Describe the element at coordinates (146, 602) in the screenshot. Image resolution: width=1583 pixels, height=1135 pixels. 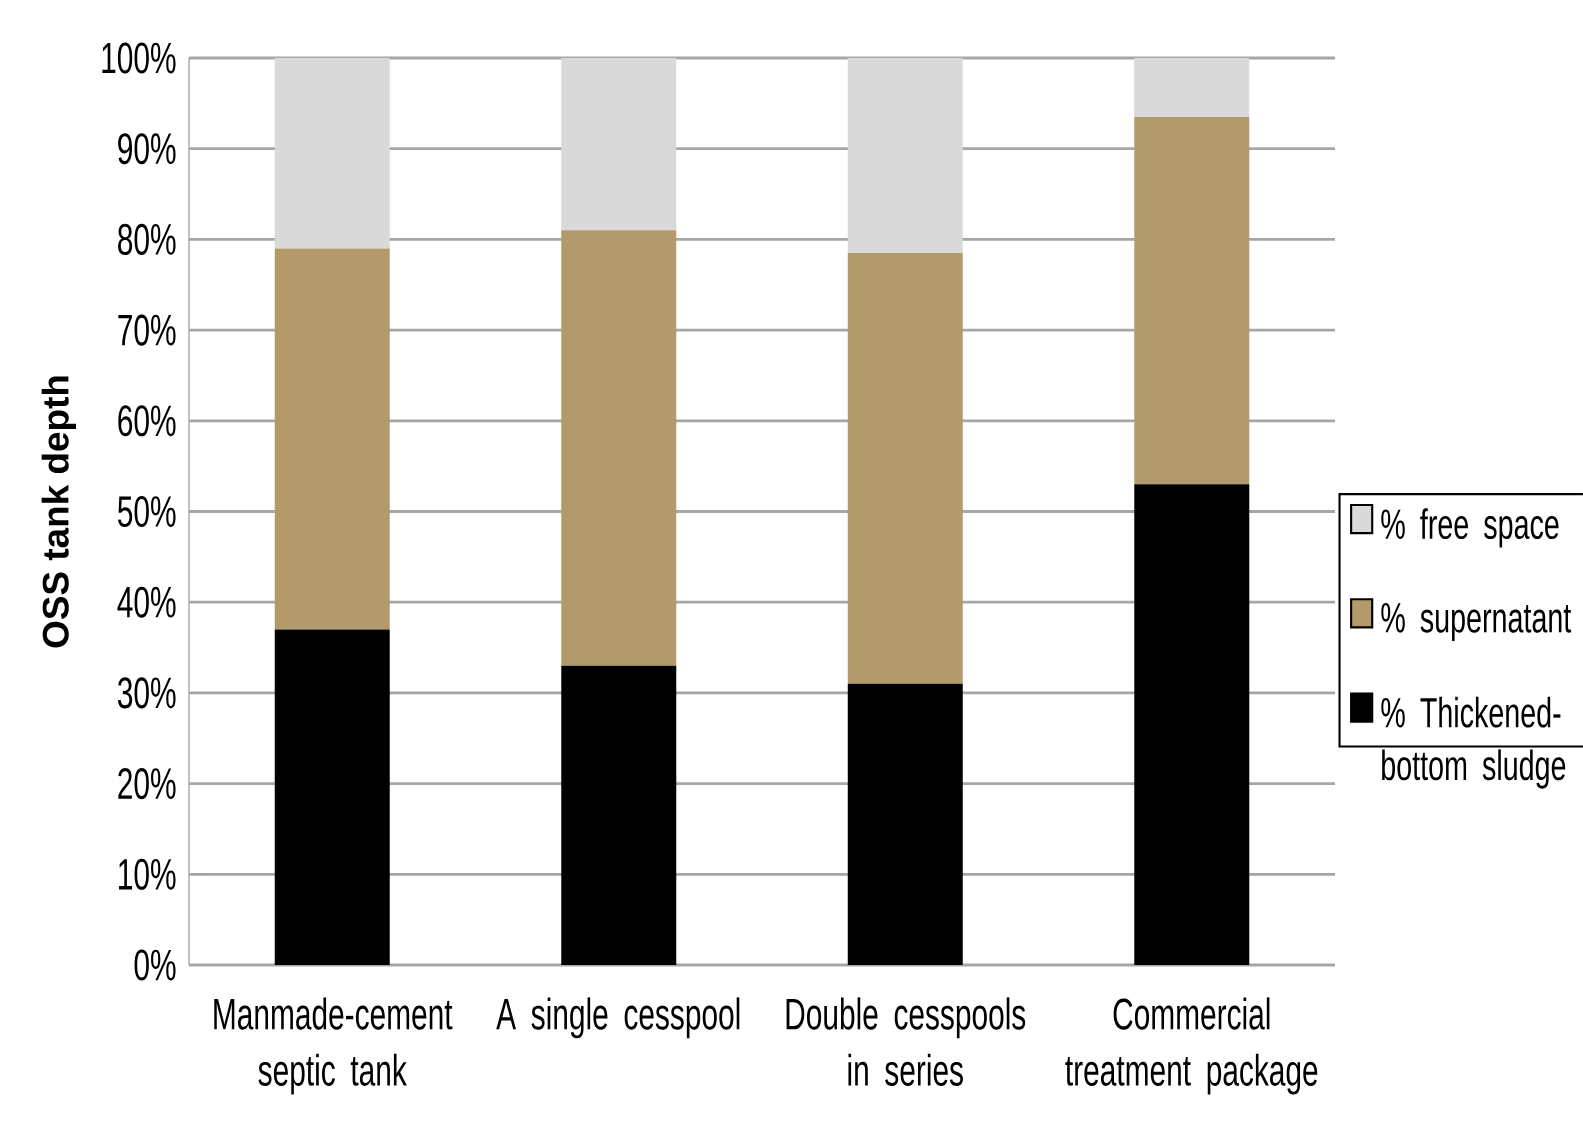
I see `y-tick-label: 40%` at that location.